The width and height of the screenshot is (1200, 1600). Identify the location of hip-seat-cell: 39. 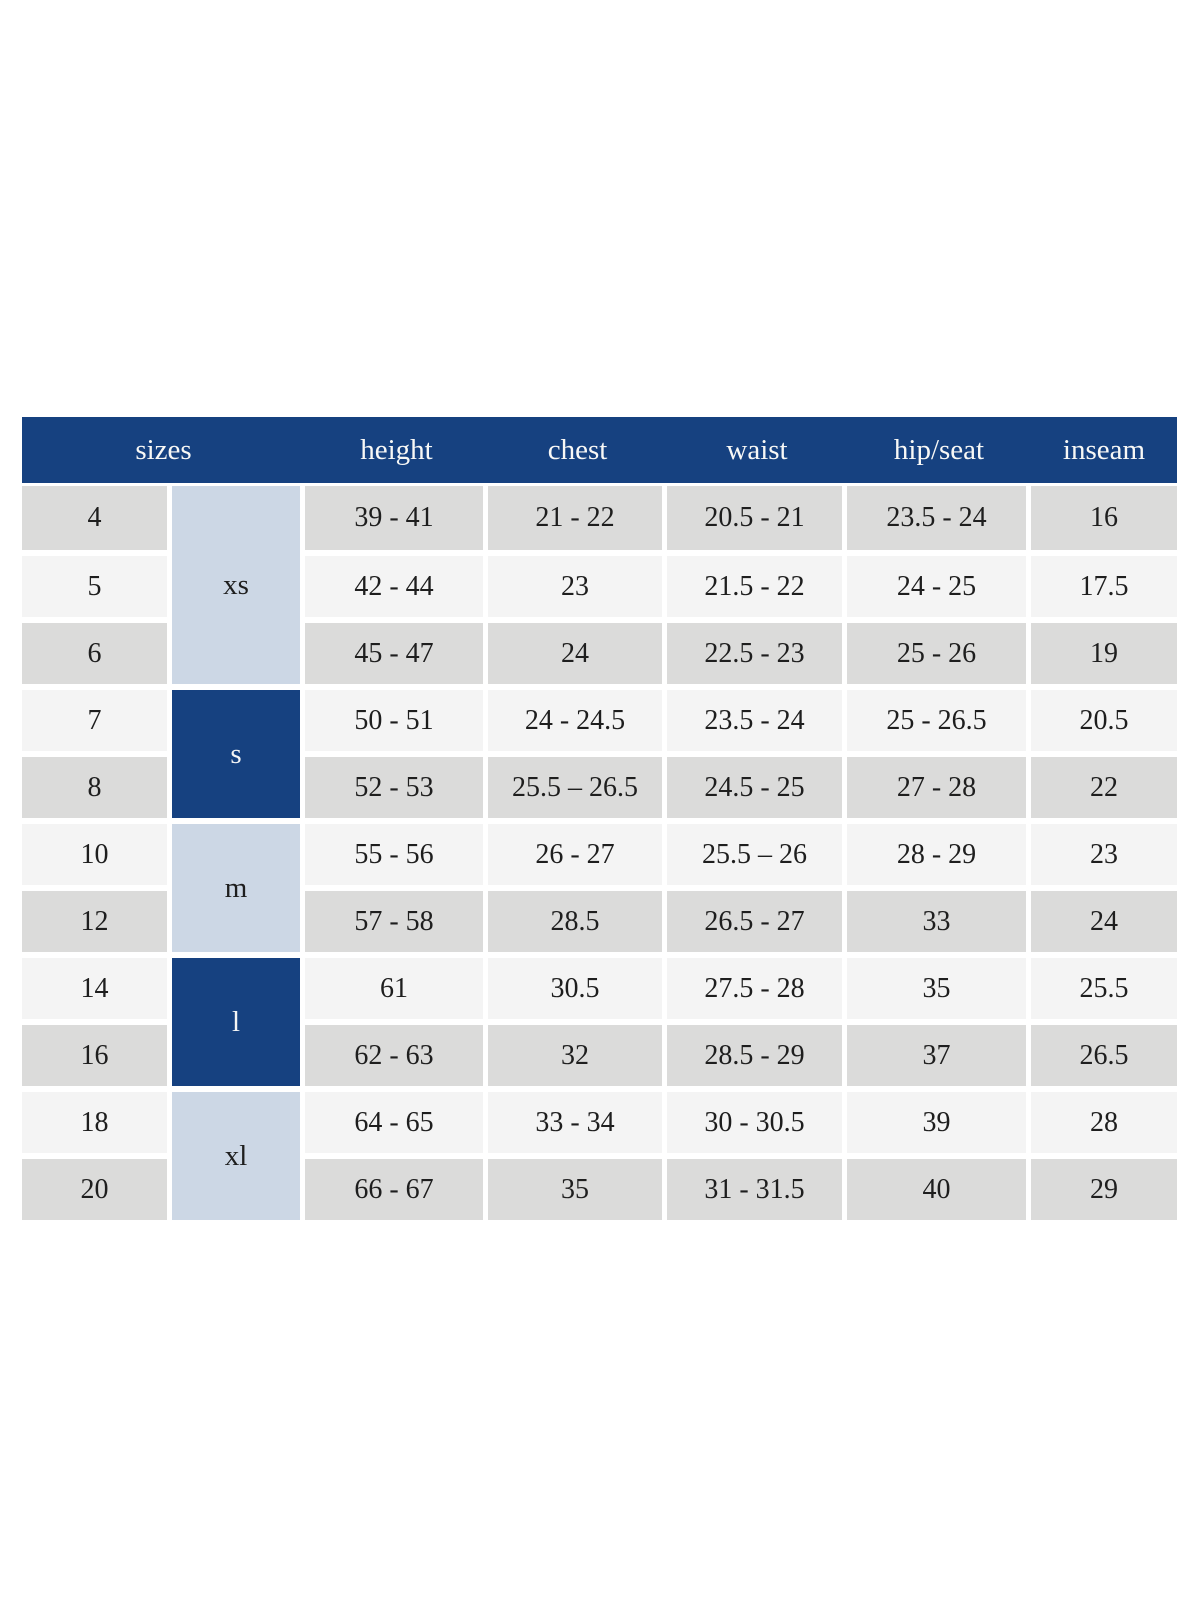
(939, 1119).